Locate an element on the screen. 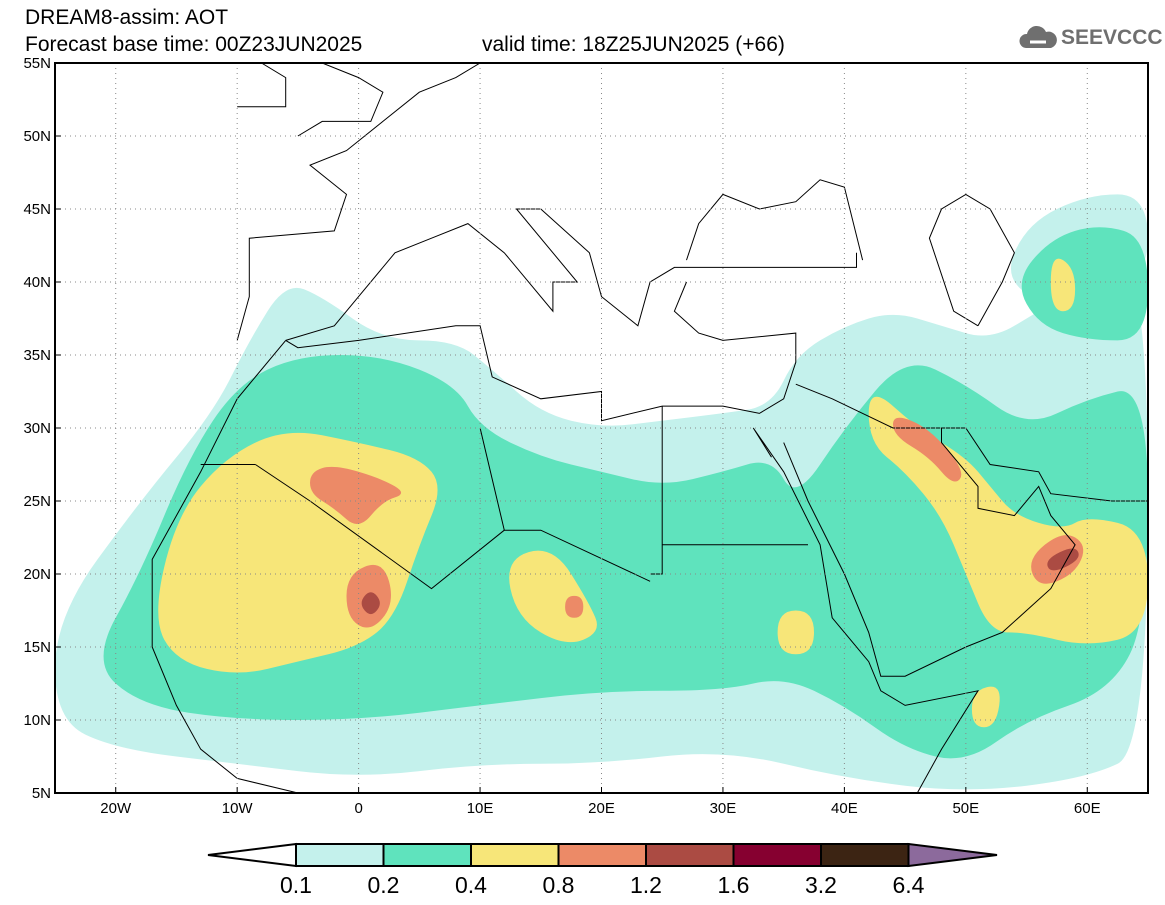 The image size is (1165, 905). lon-label: 0 is located at coordinates (358, 808).